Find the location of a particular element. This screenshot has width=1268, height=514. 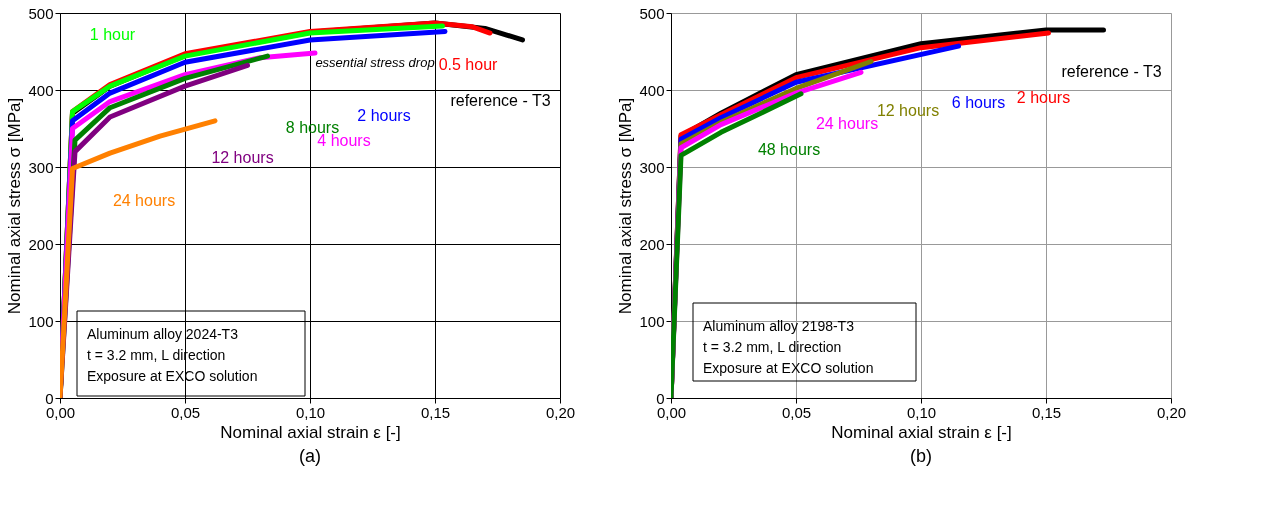

text: 4 hours is located at coordinates (344, 141).